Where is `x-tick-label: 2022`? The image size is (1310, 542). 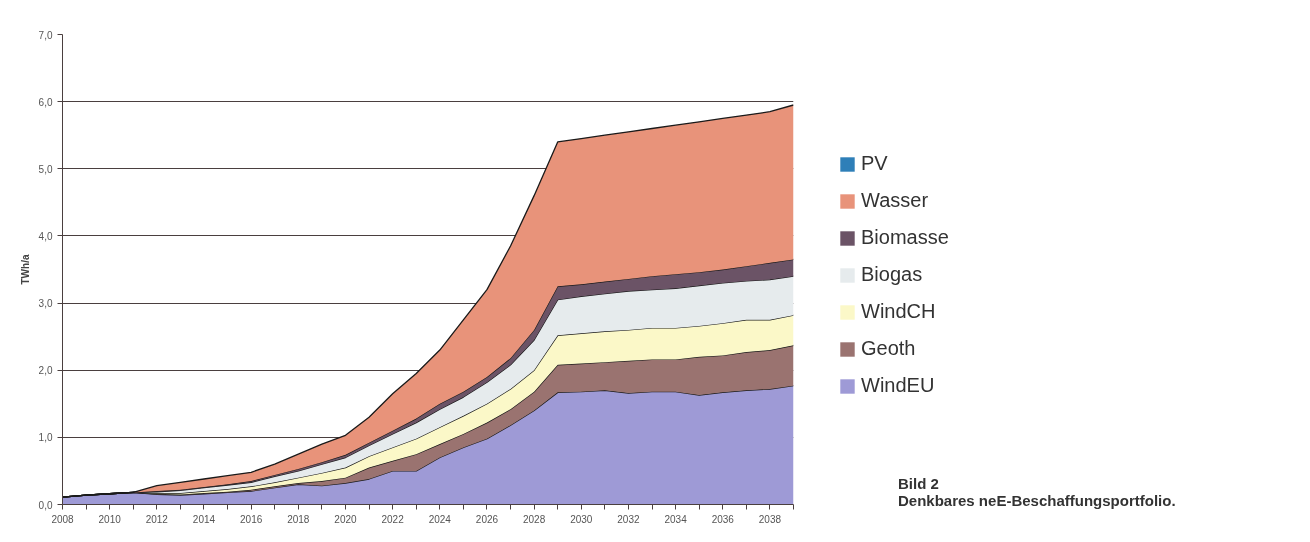 x-tick-label: 2022 is located at coordinates (393, 519).